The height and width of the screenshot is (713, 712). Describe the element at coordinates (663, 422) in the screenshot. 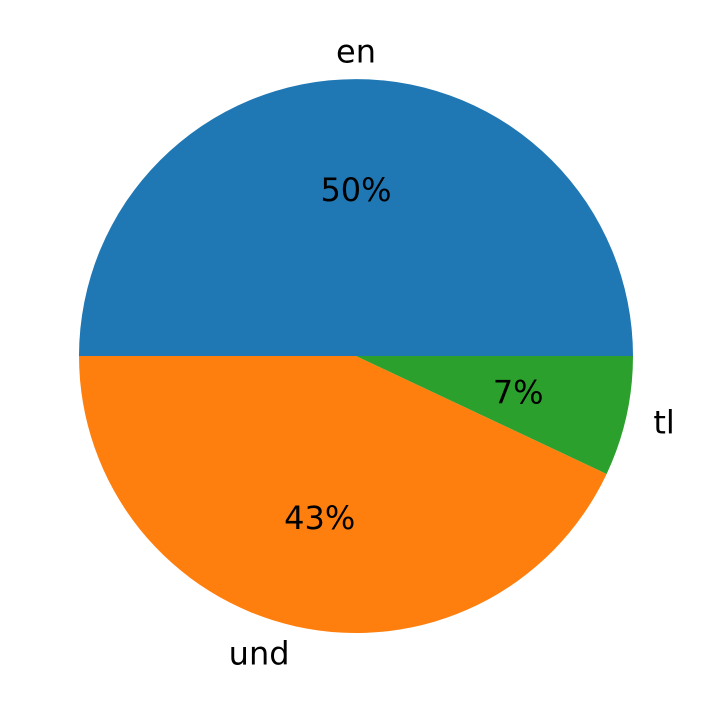

I see `slice-label-tl: tl` at that location.